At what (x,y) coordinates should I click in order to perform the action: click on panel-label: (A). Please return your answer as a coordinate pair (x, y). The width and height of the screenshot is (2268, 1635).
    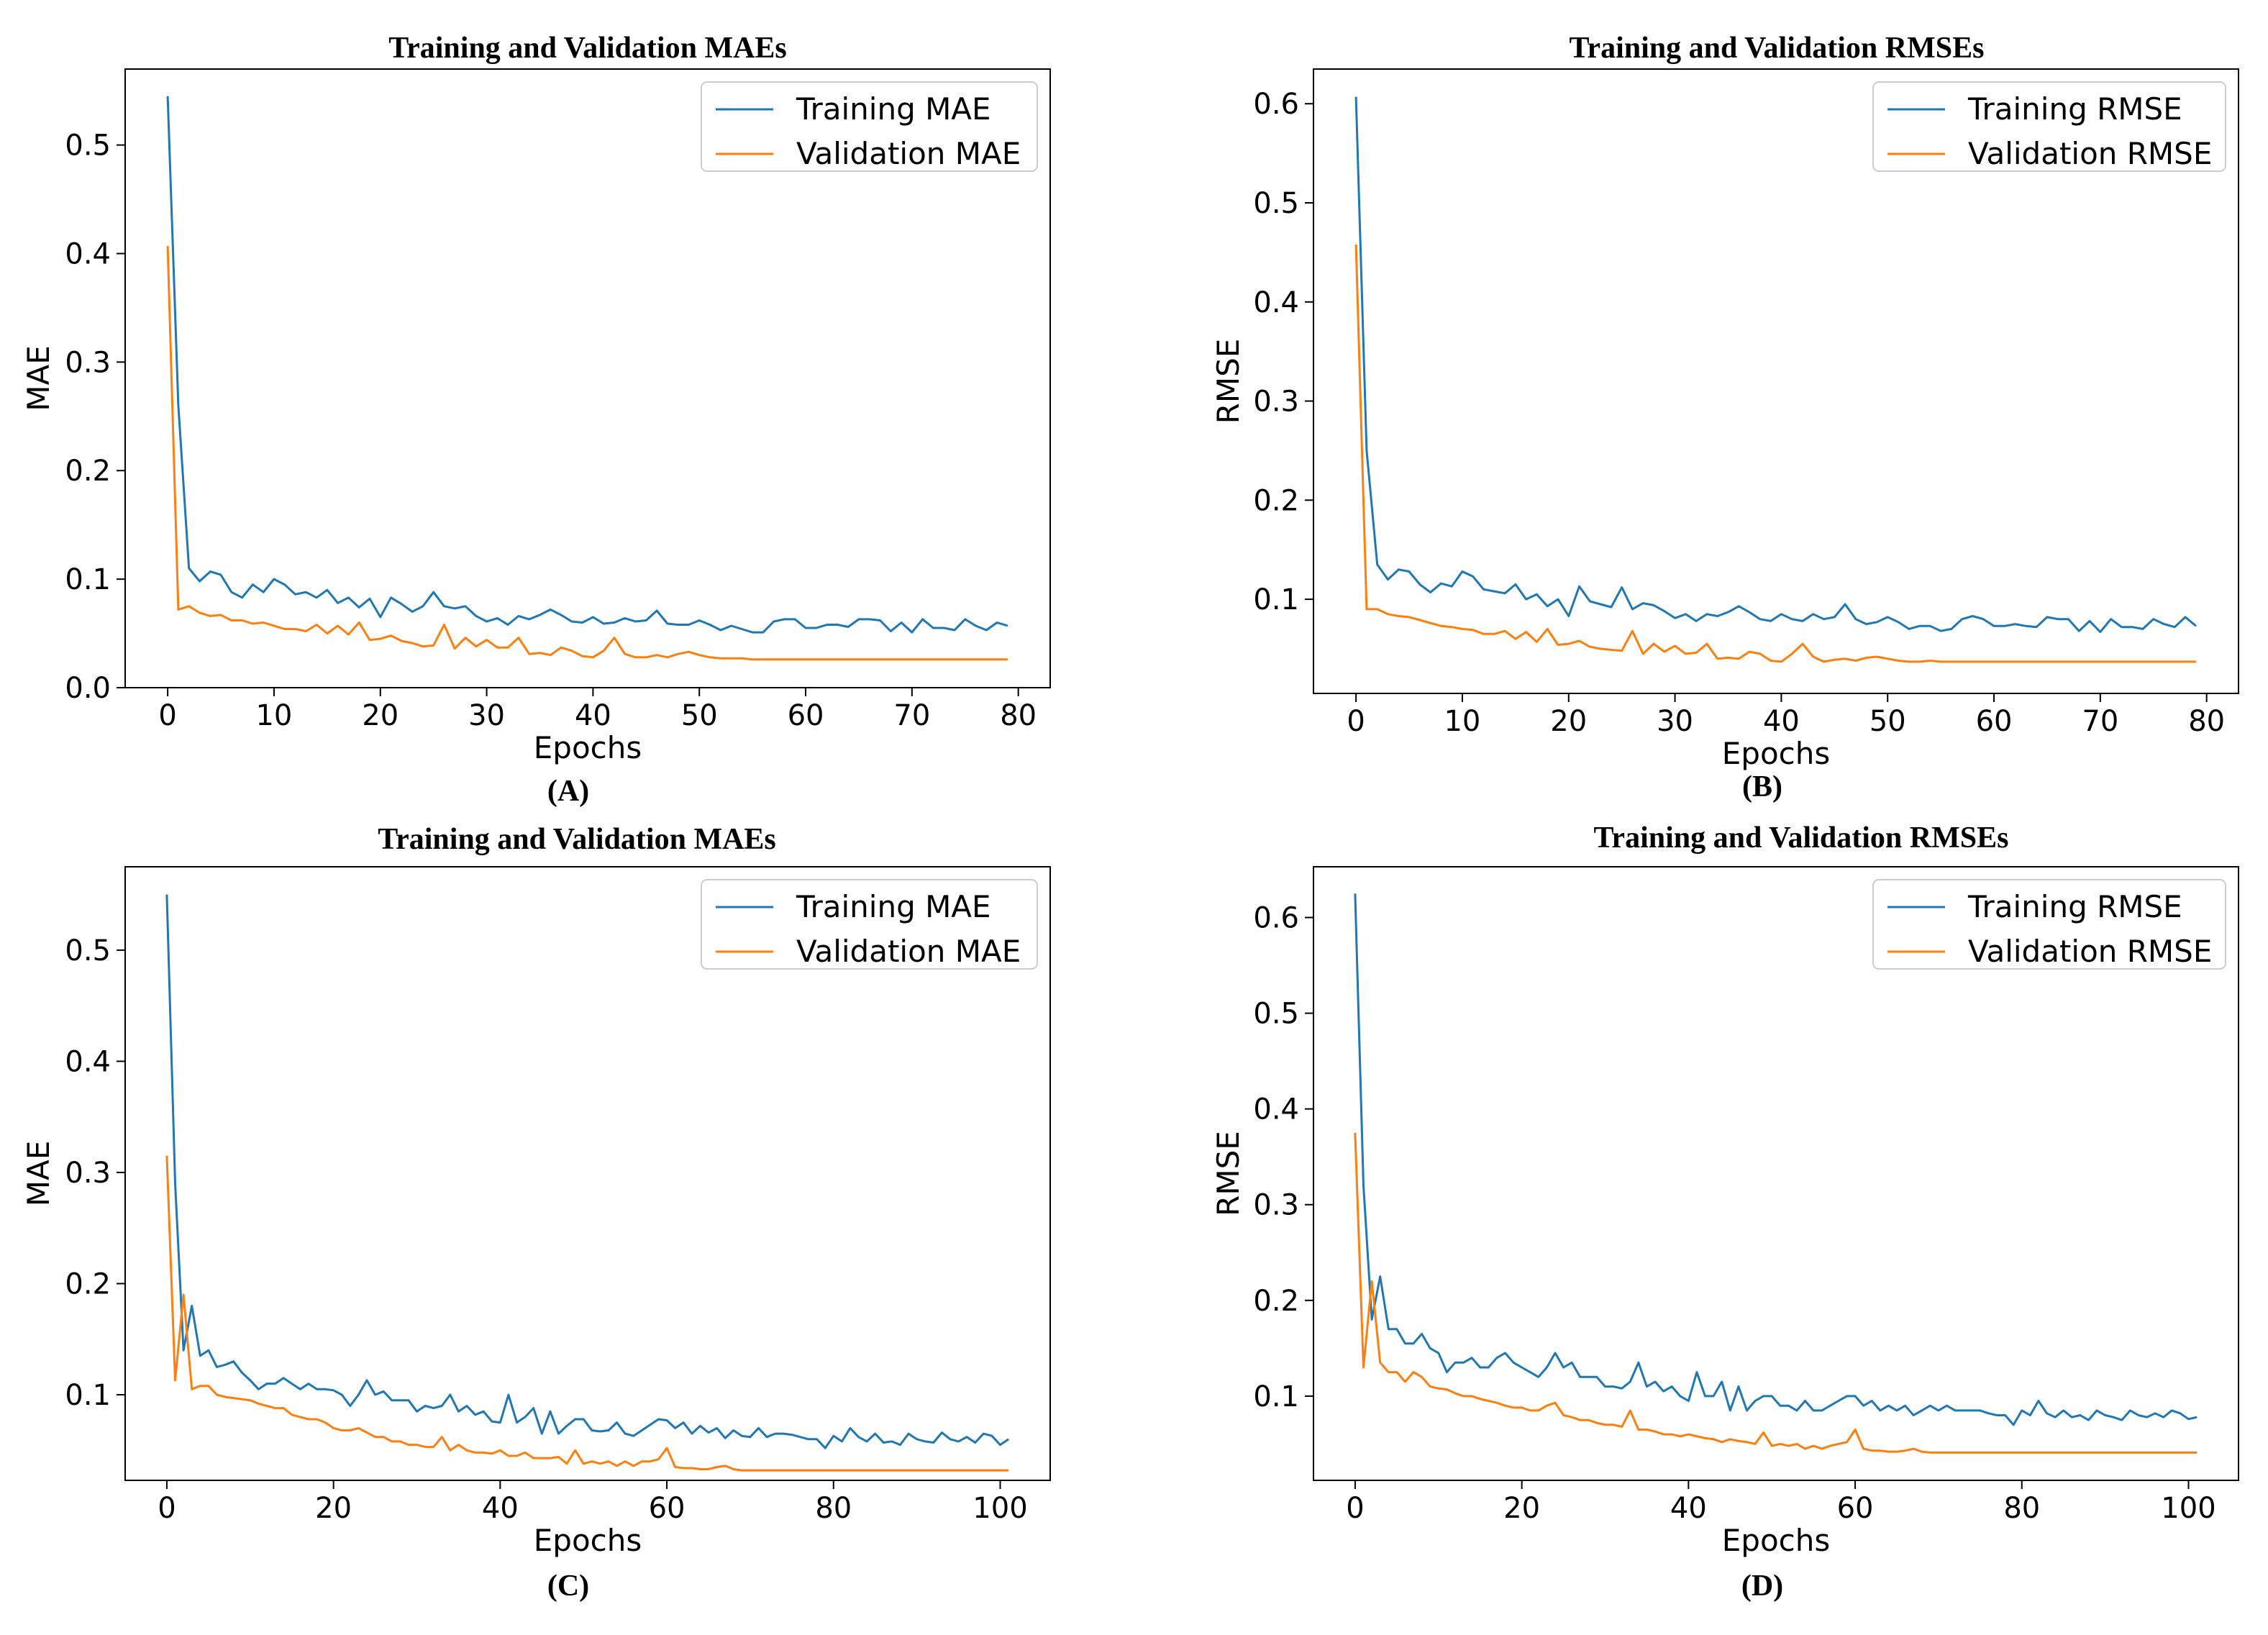
    Looking at the image, I should click on (568, 791).